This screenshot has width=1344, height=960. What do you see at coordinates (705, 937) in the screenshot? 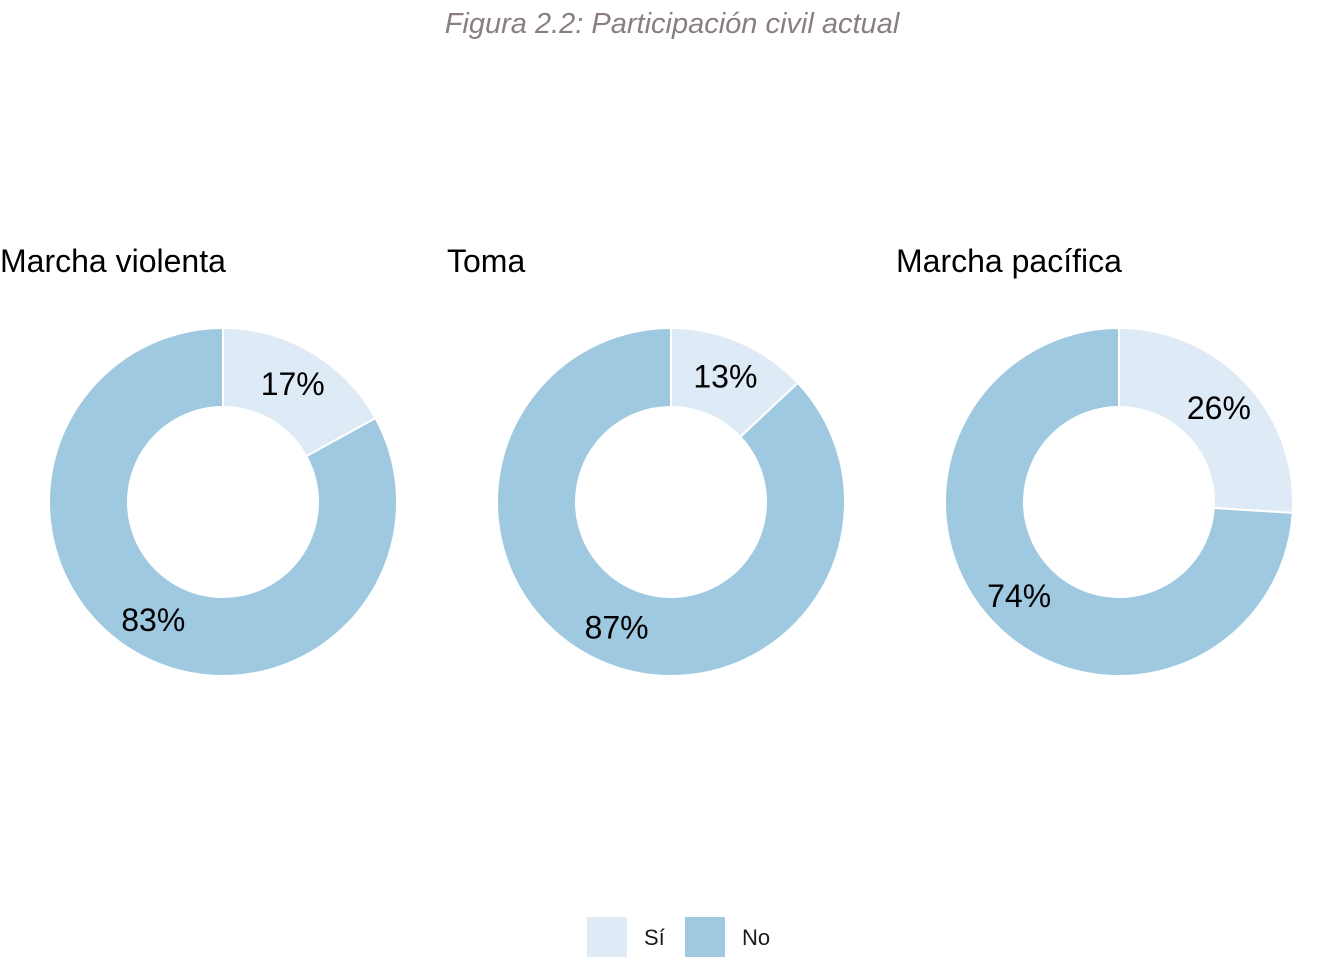
I see `legend-swatch-no` at bounding box center [705, 937].